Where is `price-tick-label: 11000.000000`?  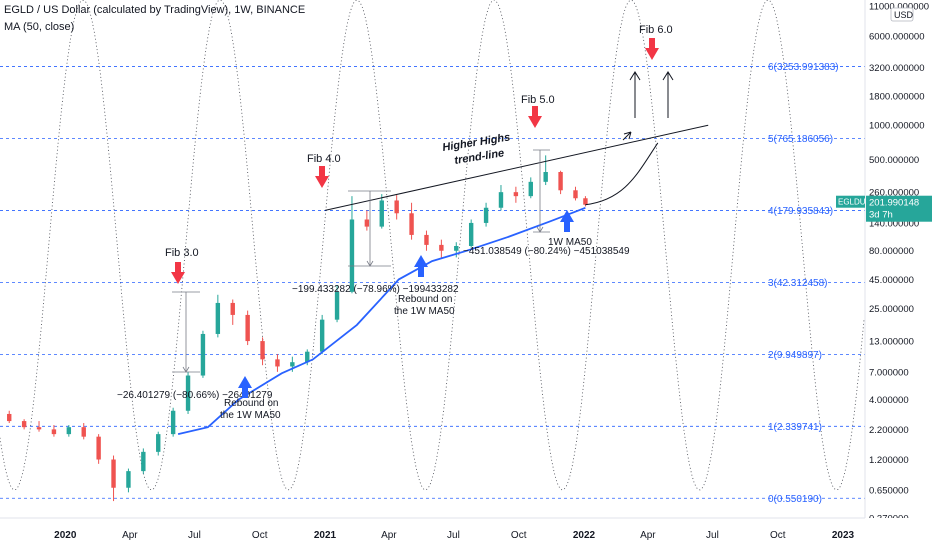 price-tick-label: 11000.000000 is located at coordinates (899, 7).